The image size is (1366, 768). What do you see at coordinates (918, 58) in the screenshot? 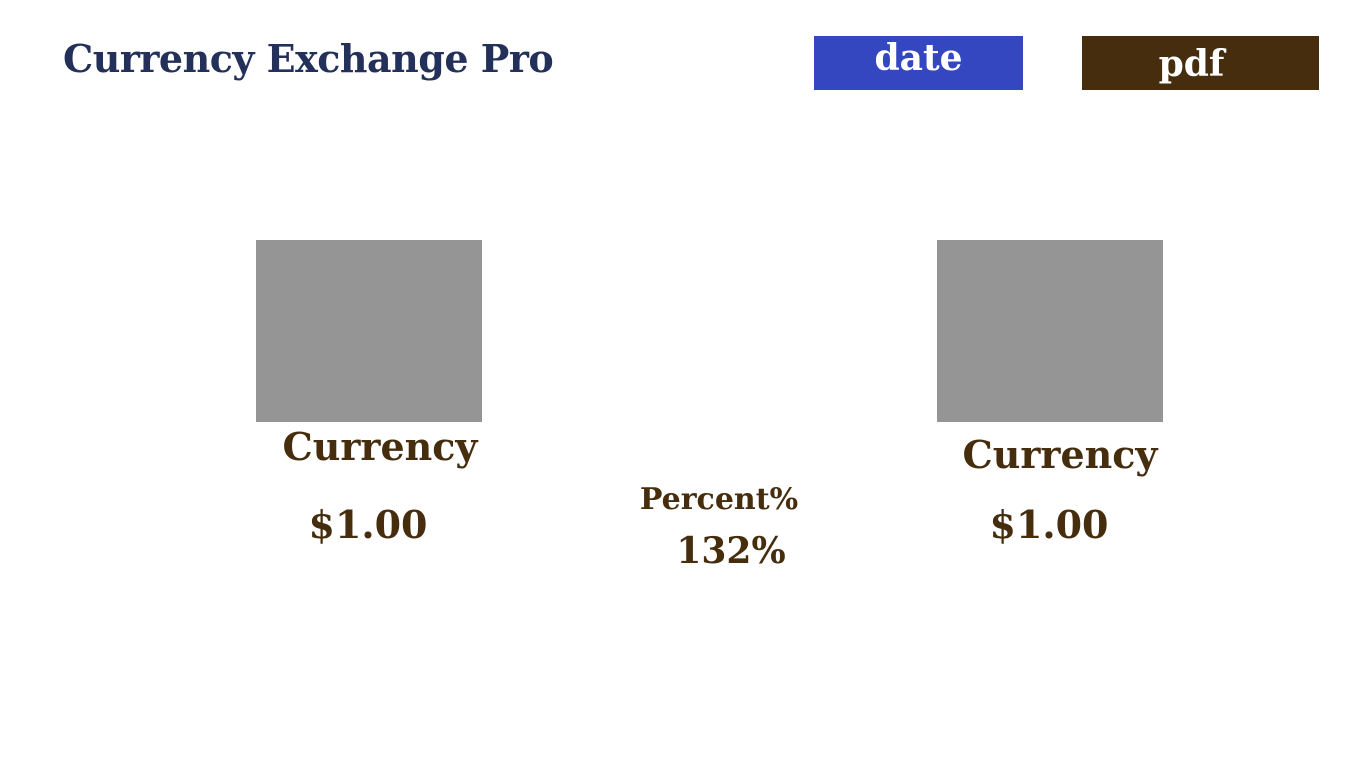
I see `date-button-label: date` at bounding box center [918, 58].